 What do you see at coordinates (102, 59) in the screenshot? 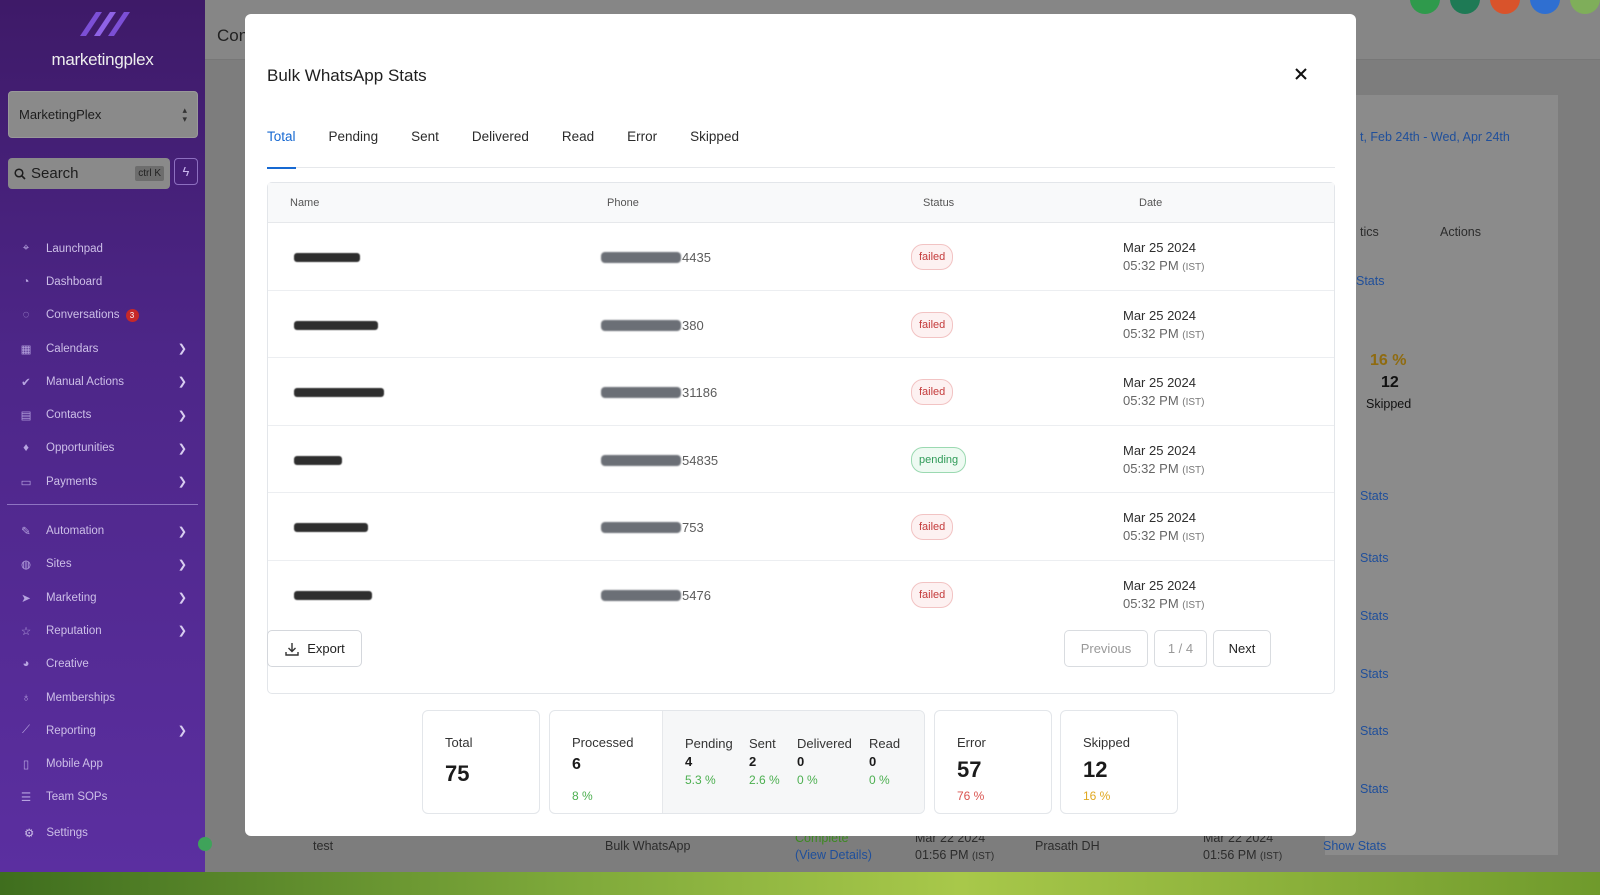
I see `logo-text: marketingplex` at bounding box center [102, 59].